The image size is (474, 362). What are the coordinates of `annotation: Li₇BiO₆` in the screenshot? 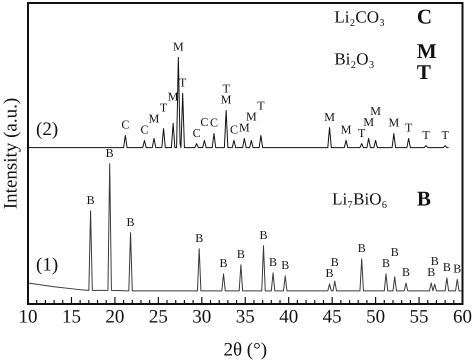 It's located at (360, 199).